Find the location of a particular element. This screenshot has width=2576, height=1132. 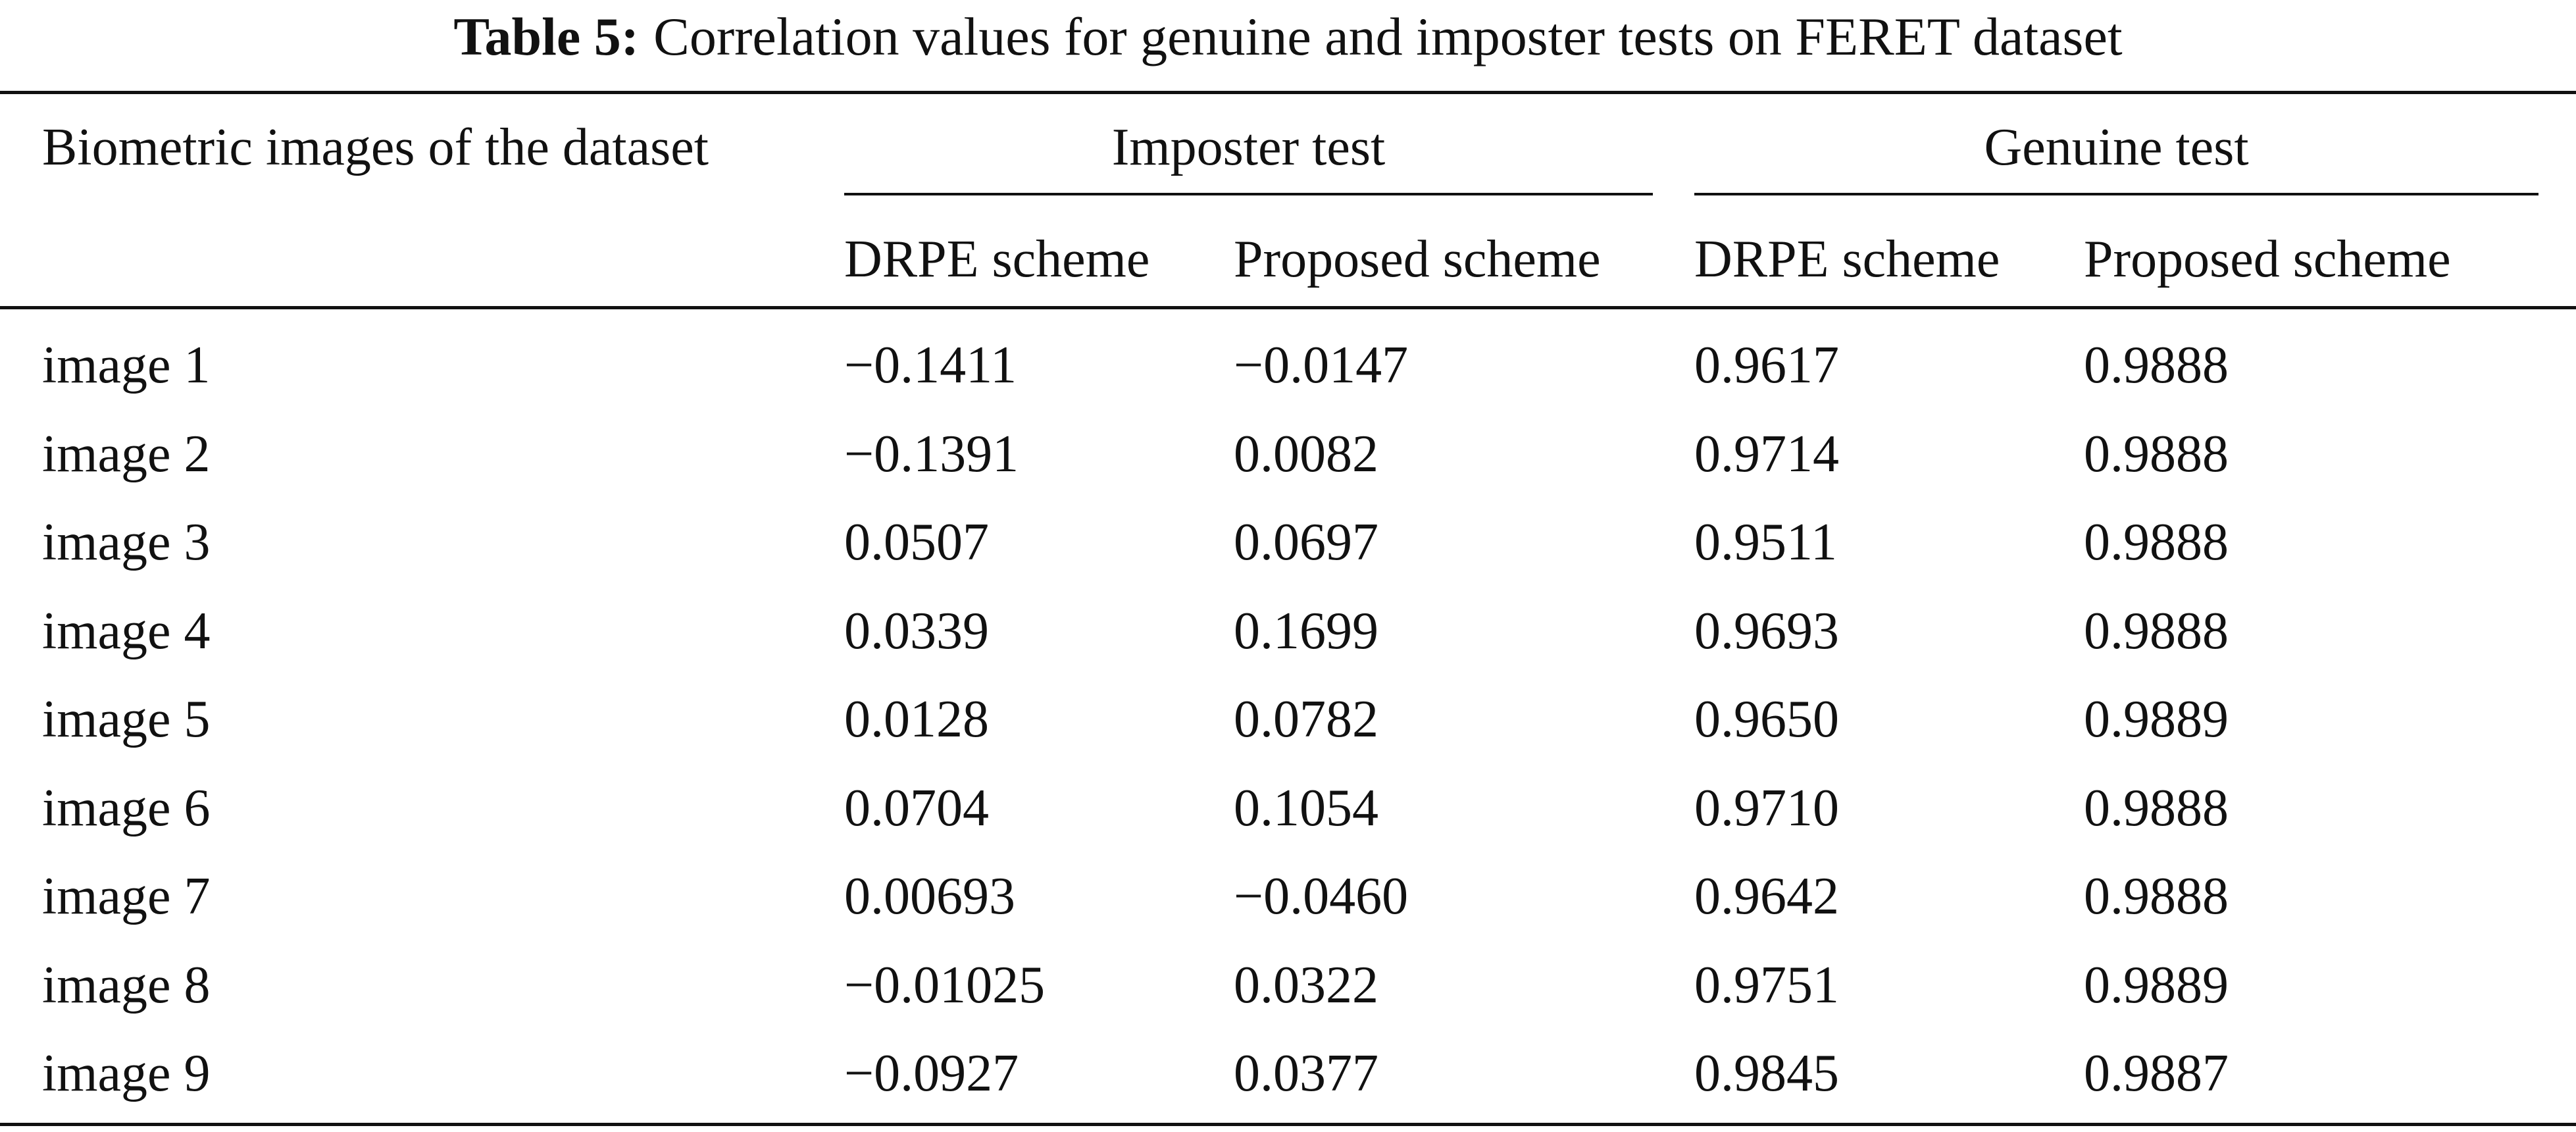

cell-imposter-drpe: 0.0704 is located at coordinates (916, 808).